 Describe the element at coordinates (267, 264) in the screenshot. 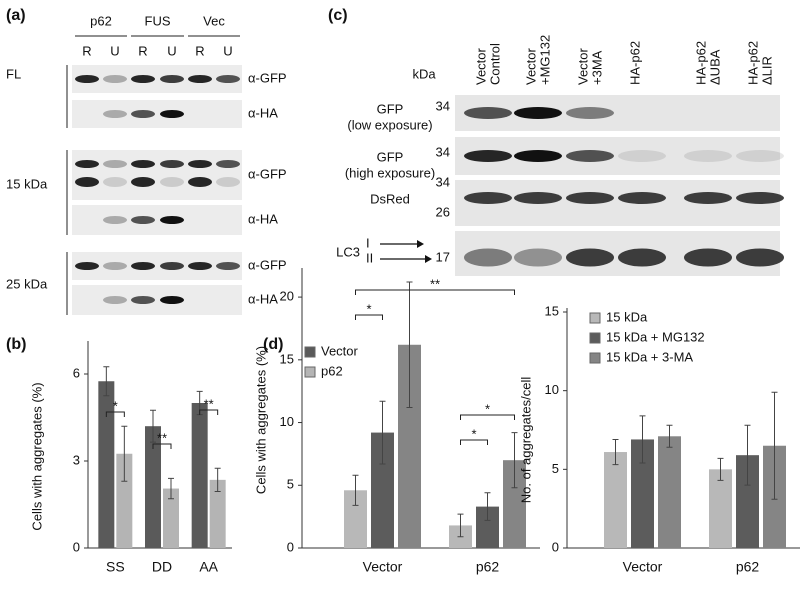

I see `row-label: α-GFP` at that location.